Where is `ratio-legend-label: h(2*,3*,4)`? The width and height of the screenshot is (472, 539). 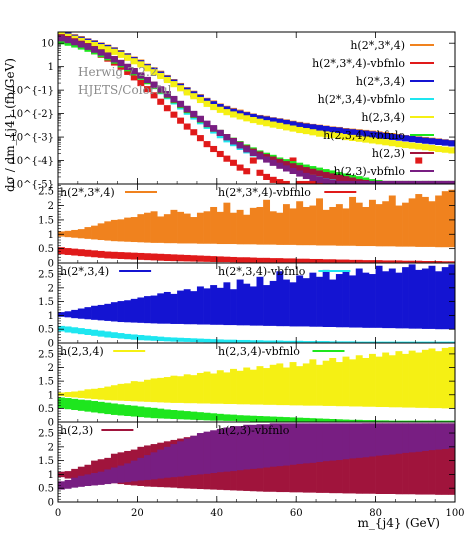 ratio-legend-label: h(2*,3*,4) is located at coordinates (87, 192).